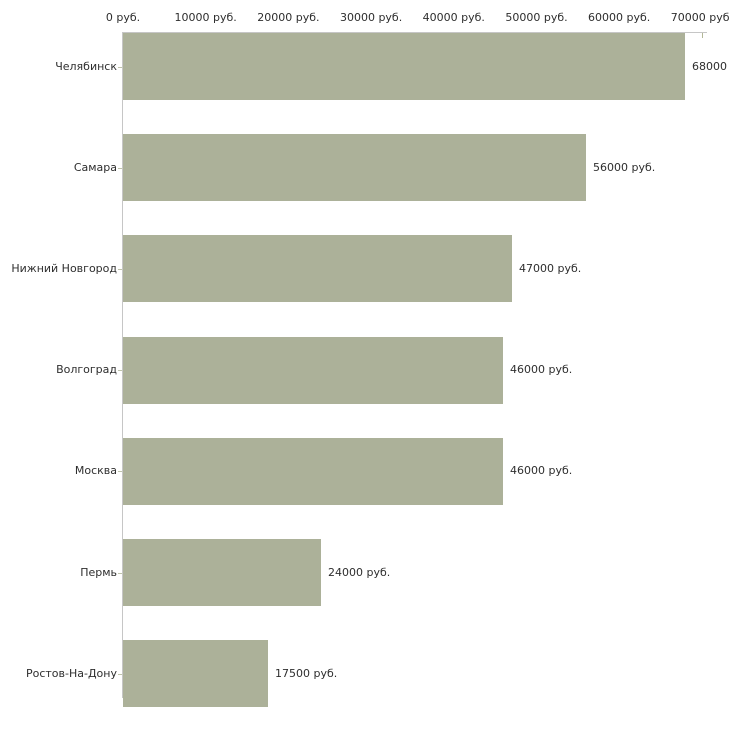  What do you see at coordinates (700, 17) in the screenshot?
I see `x-axis-tick-label: 70000 руб.` at bounding box center [700, 17].